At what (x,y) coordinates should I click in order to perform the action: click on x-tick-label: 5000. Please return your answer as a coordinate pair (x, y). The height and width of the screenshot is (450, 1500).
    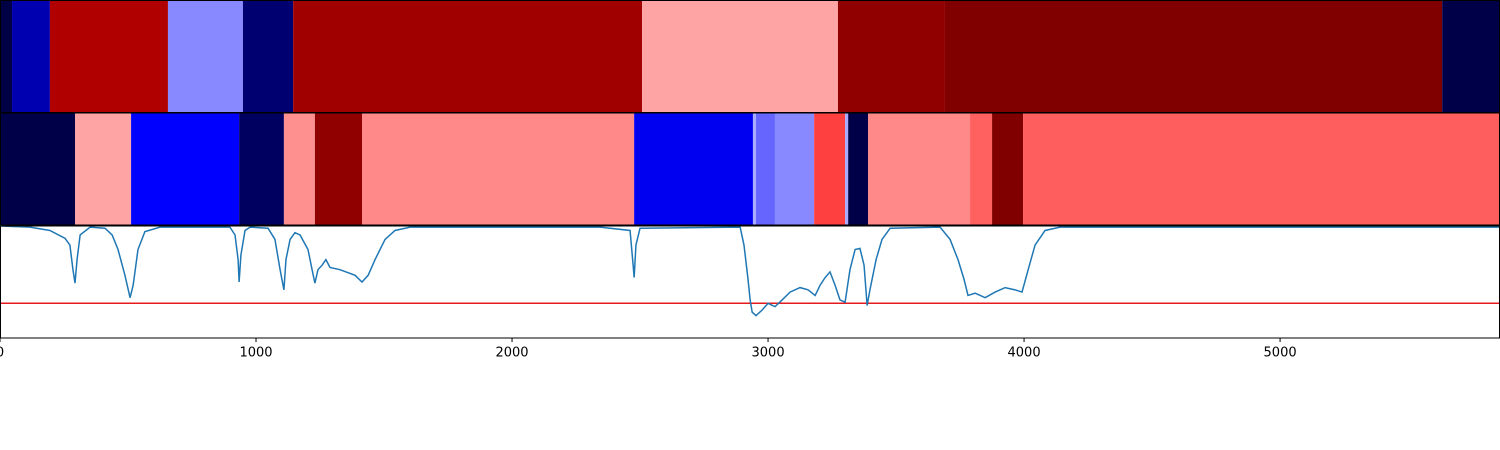
    Looking at the image, I should click on (1280, 353).